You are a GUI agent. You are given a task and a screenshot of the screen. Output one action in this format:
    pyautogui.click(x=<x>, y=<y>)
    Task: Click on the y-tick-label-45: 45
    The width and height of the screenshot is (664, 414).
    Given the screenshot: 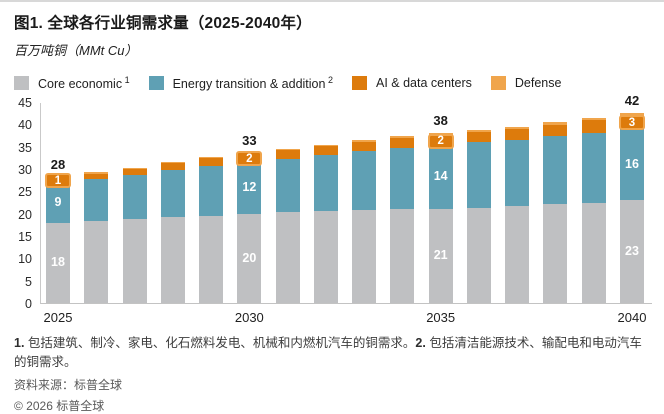 What is the action you would take?
    pyautogui.click(x=25, y=103)
    